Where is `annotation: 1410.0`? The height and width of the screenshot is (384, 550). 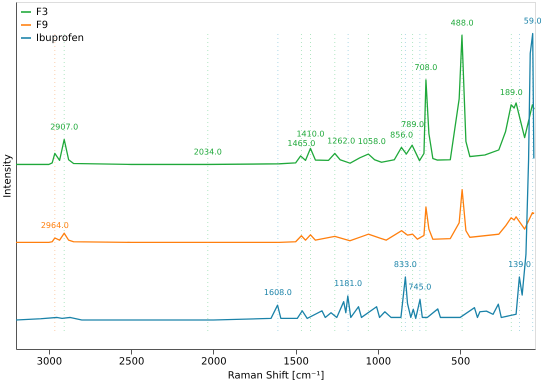
annotation: 1410.0 is located at coordinates (310, 133).